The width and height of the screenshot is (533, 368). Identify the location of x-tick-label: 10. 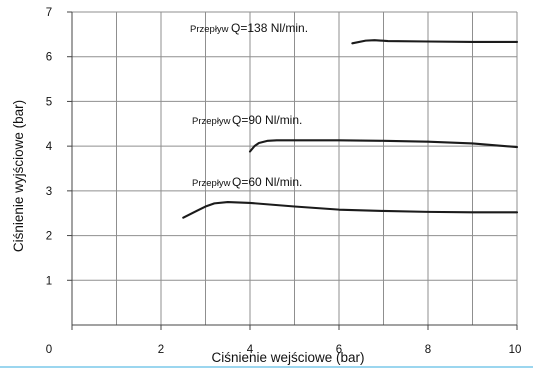
(515, 350).